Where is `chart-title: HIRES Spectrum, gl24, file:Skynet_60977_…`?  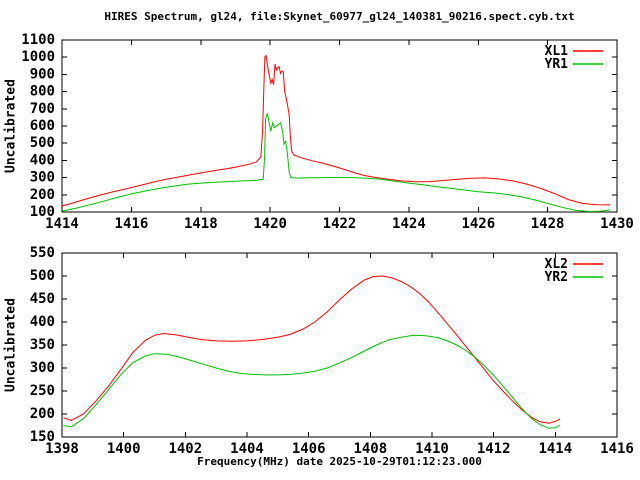 chart-title: HIRES Spectrum, gl24, file:Skynet_60977_… is located at coordinates (339, 16).